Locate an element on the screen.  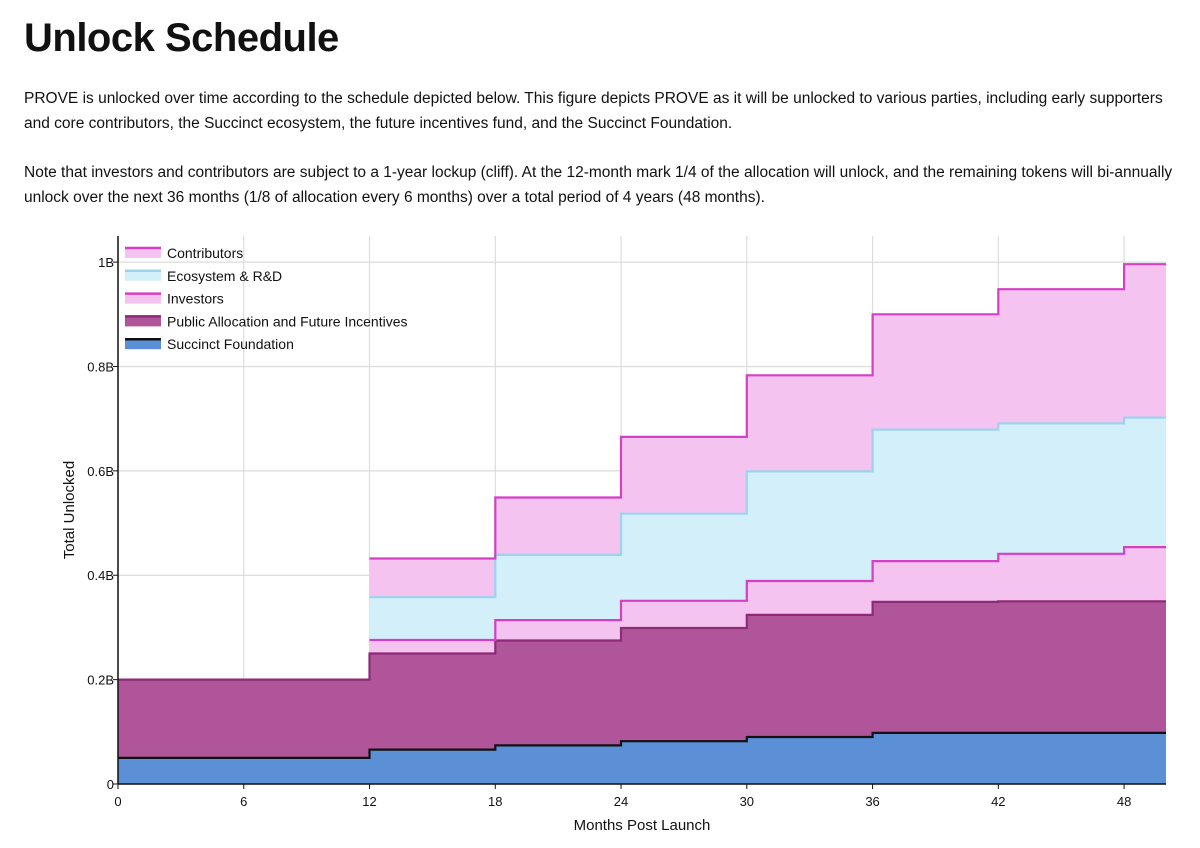
line-public-allocation-and-future-incentives is located at coordinates (642, 640).